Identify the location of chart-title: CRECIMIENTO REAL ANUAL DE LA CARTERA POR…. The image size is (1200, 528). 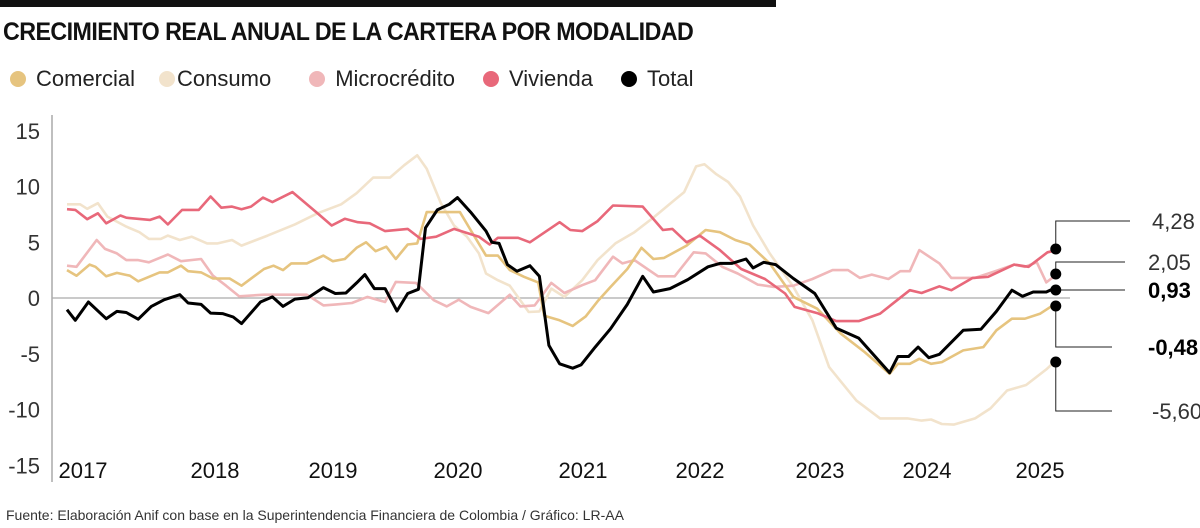
(348, 32).